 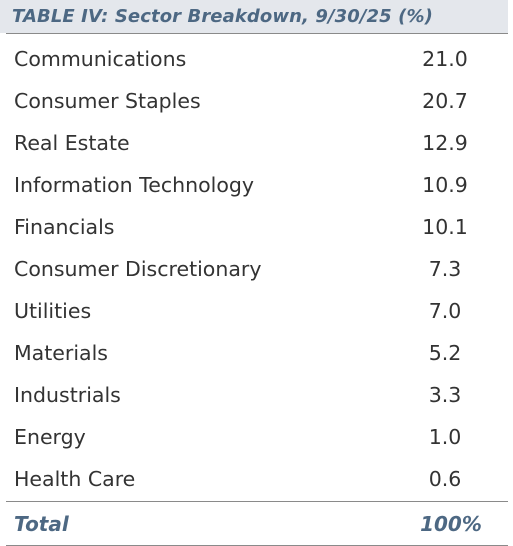 What do you see at coordinates (257, 33) in the screenshot?
I see `header-divider` at bounding box center [257, 33].